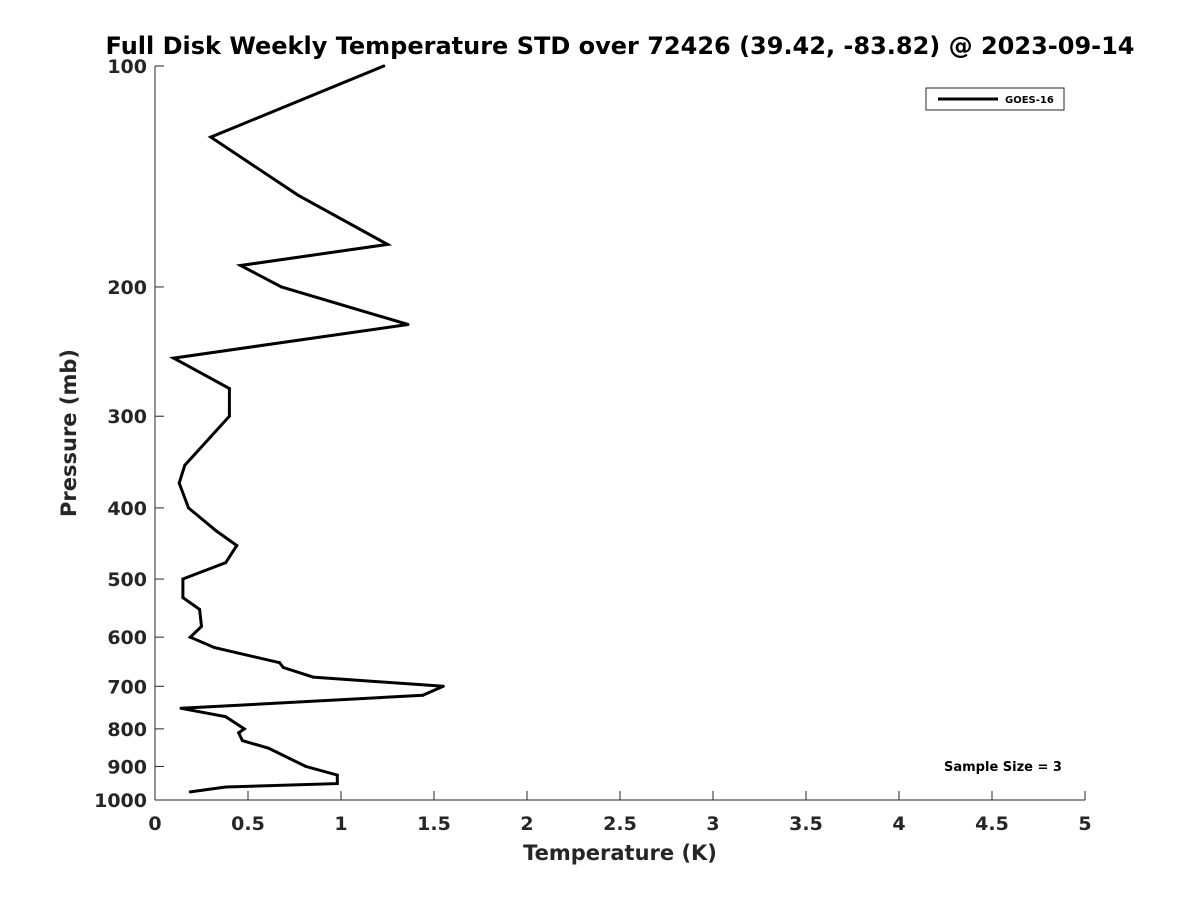  What do you see at coordinates (806, 824) in the screenshot?
I see `x-tick-label: 3.5` at bounding box center [806, 824].